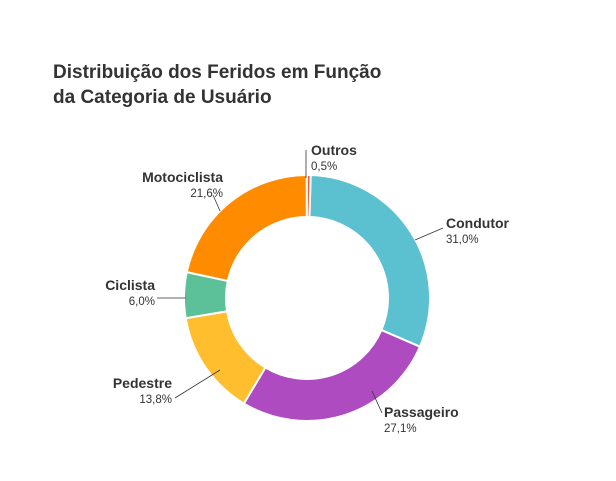 This screenshot has height=481, width=616. I want to click on chart-title-line-1: Distribuição dos Feridos em Função, so click(217, 72).